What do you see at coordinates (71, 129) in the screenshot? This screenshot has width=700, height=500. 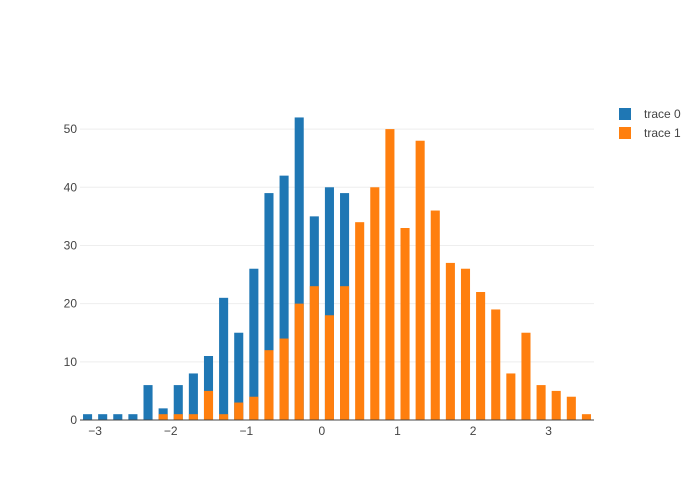 I see `y-tick-label: 50` at bounding box center [71, 129].